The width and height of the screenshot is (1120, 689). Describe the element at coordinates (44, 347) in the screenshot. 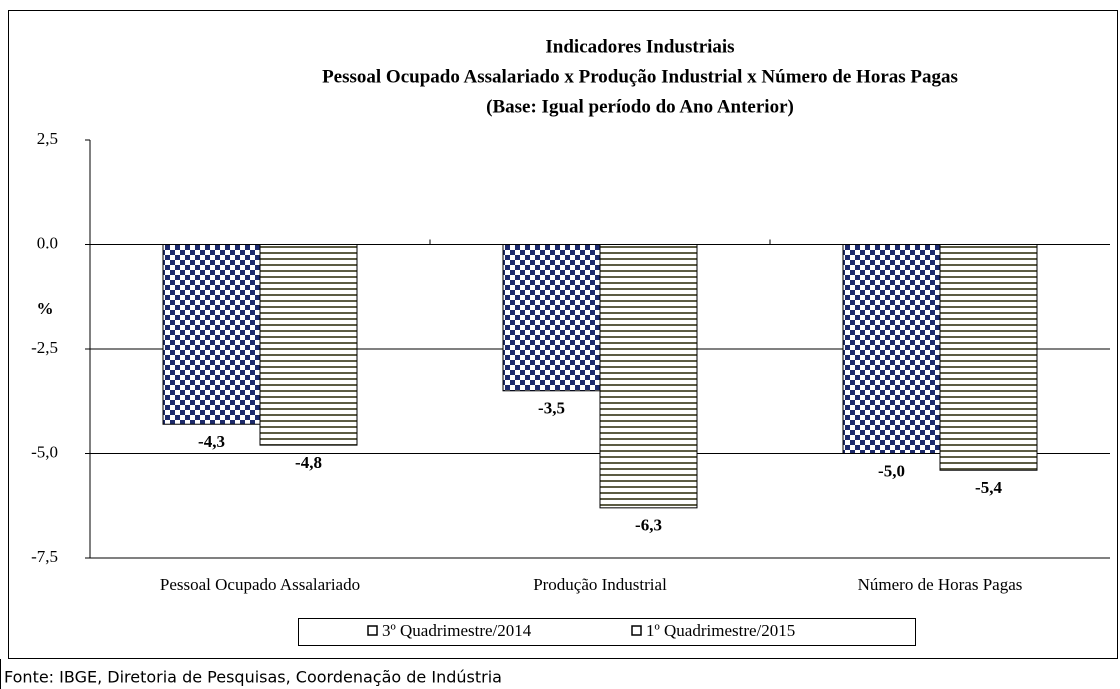

I see `y-tick-label: -2,5` at that location.